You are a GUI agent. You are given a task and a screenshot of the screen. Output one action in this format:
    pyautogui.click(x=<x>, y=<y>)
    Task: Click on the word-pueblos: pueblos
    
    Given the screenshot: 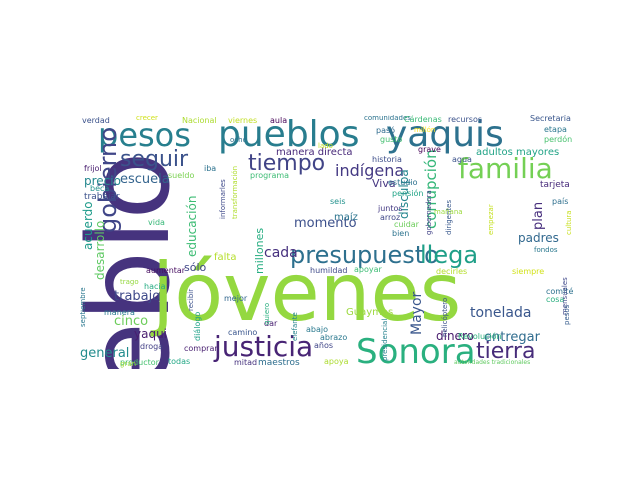 What is the action you would take?
    pyautogui.click(x=289, y=135)
    